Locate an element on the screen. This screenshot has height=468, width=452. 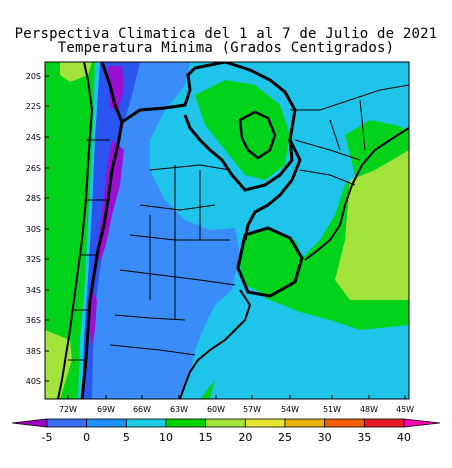
colorbar: -5 0 5 10 15 20 25 30 35 40 is located at coordinates (226, 431).